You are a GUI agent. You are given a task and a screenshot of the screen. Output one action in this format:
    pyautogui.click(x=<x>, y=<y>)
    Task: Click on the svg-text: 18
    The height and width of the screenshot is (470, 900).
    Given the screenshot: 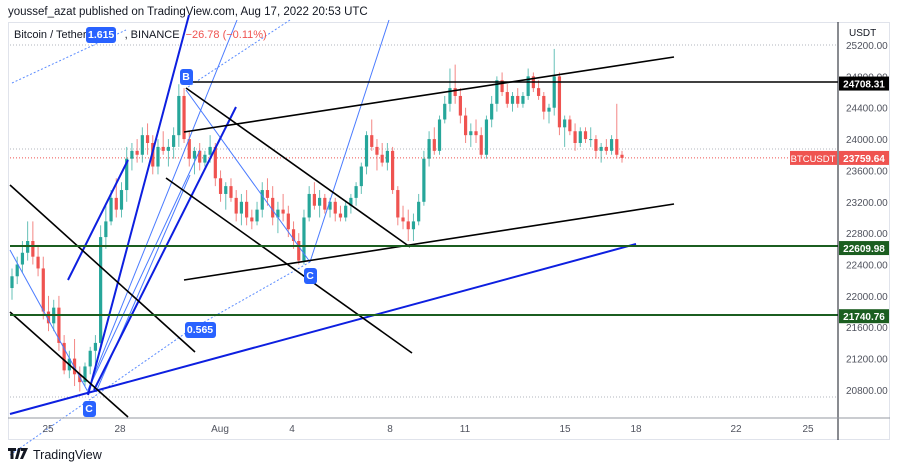 What is the action you would take?
    pyautogui.click(x=636, y=429)
    